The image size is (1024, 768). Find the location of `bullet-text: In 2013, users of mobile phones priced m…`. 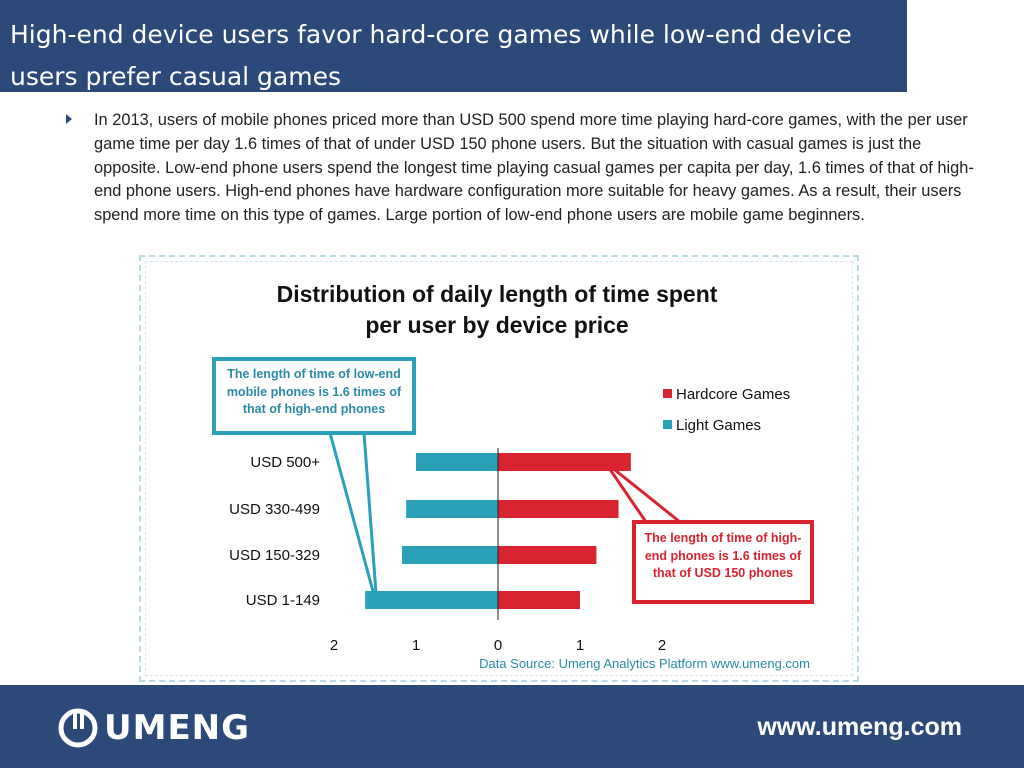

bullet-text: In 2013, users of mobile phones priced m… is located at coordinates (534, 168).